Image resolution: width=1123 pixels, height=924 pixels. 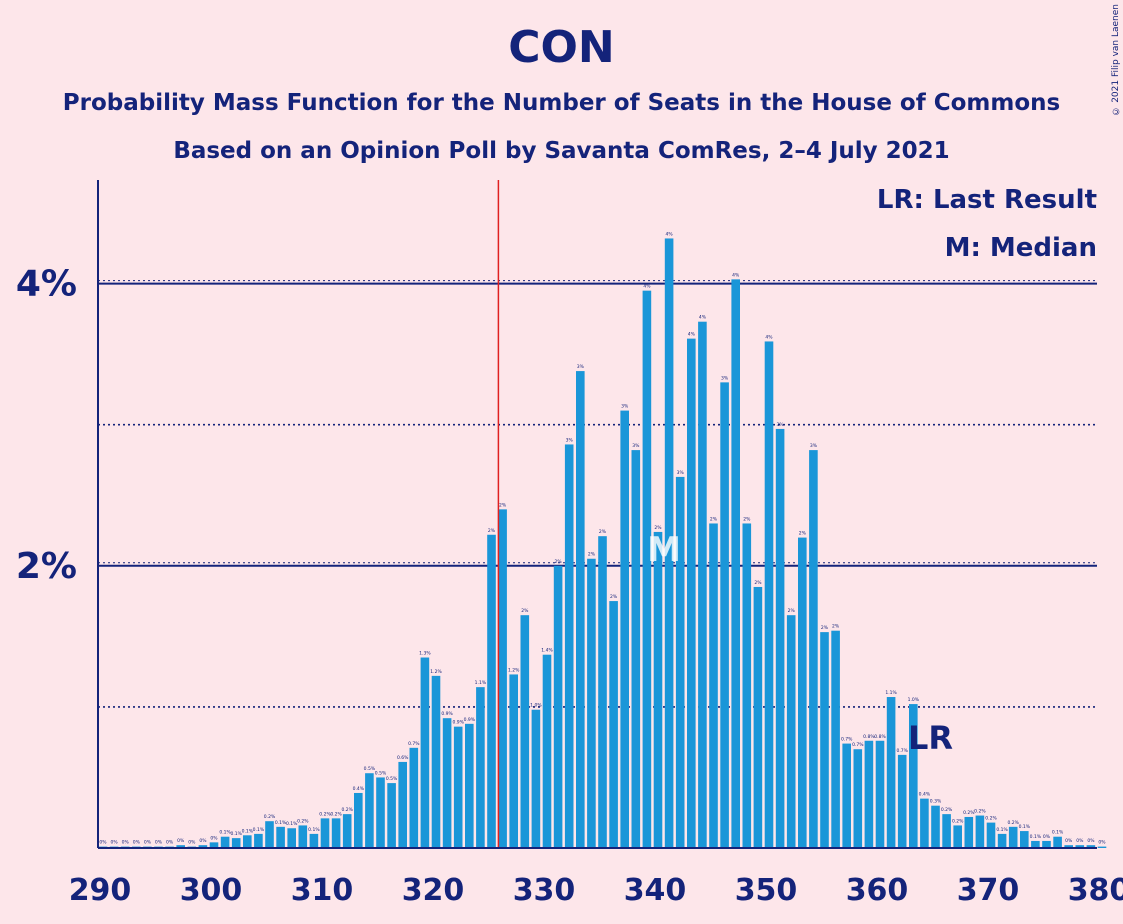 I want to click on x-tick-label: 290, so click(x=100, y=890).